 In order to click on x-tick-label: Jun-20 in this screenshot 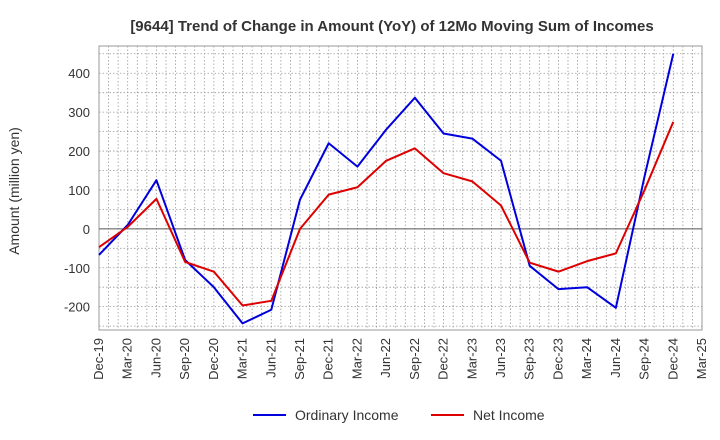, I will do `click(155, 358)`.